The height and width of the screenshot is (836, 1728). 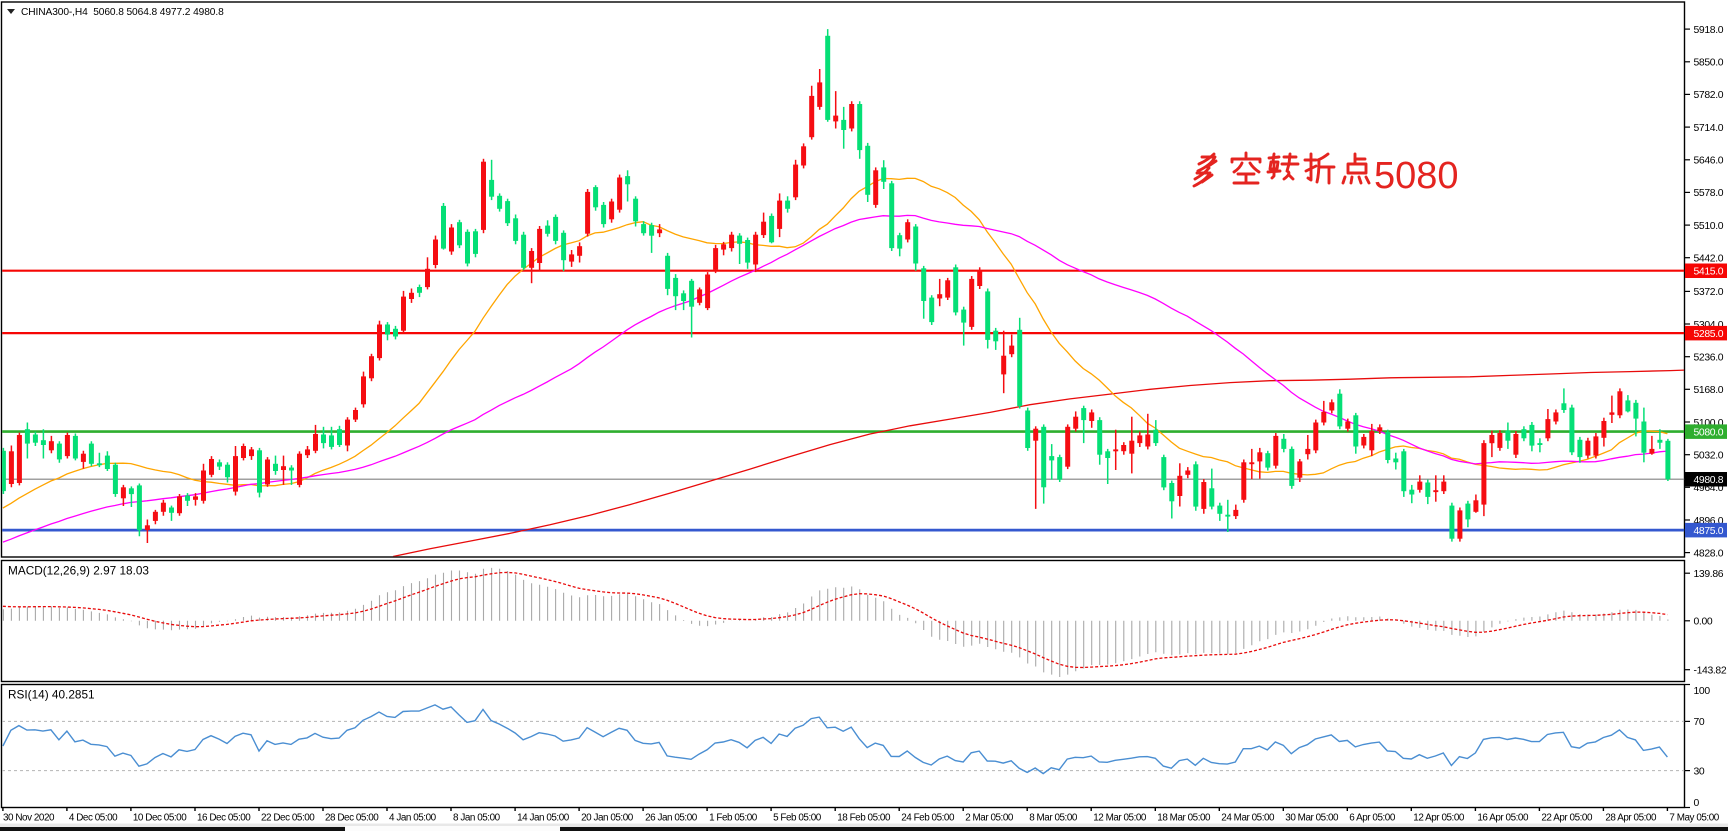 I want to click on svg-text: 30 Nov 2020, so click(x=29, y=818).